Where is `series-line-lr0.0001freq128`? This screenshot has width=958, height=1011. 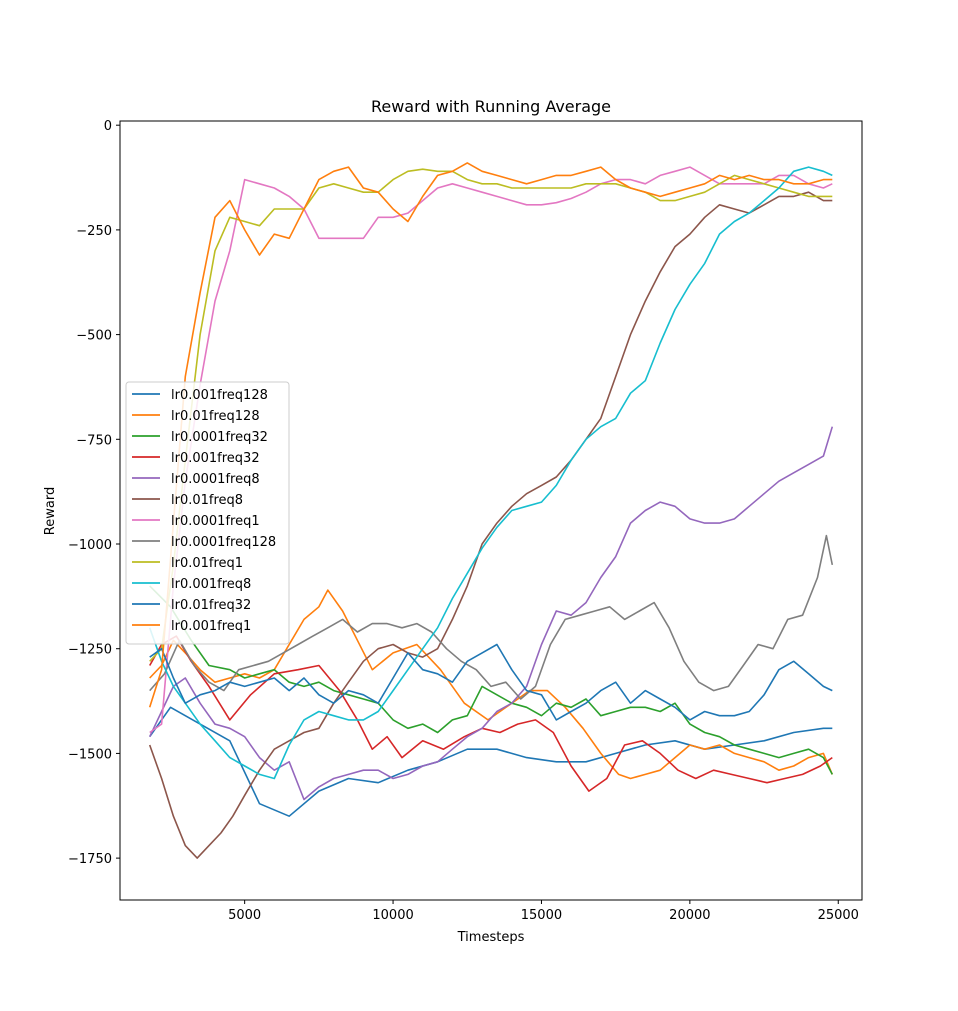
series-line-lr0.0001freq128 is located at coordinates (491, 617).